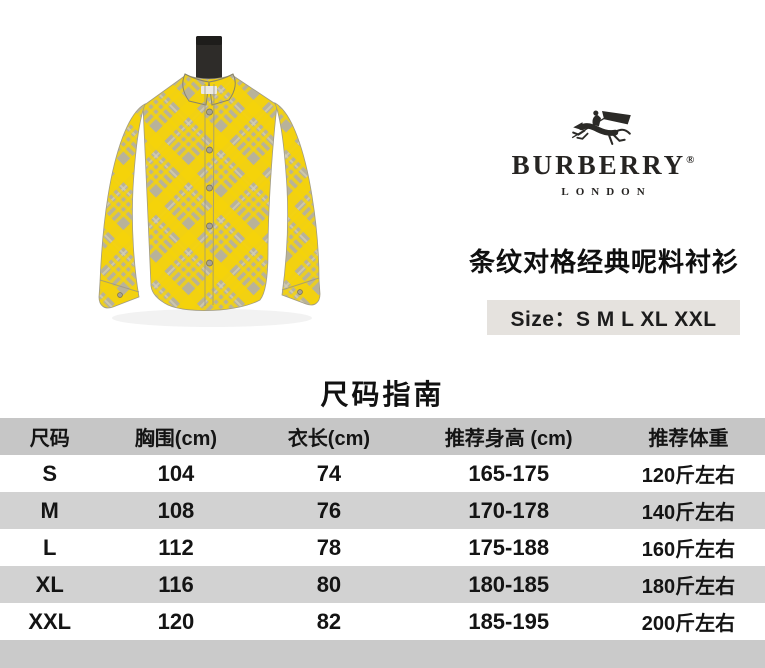  What do you see at coordinates (329, 584) in the screenshot?
I see `cell-length: 80` at bounding box center [329, 584].